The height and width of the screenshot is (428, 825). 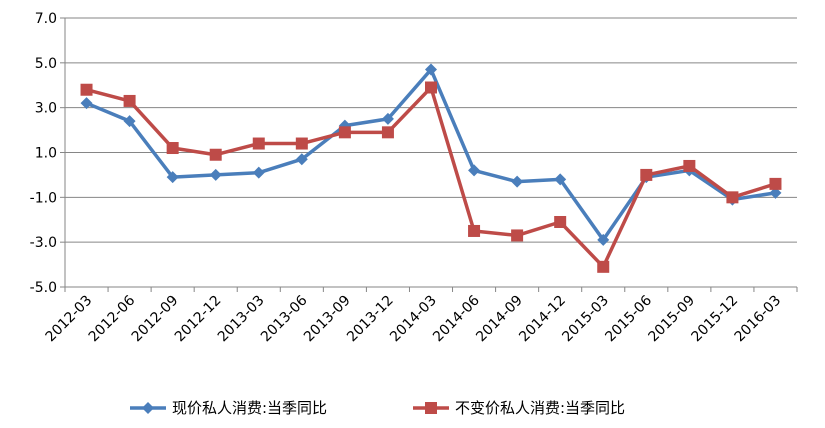 What do you see at coordinates (585, 319) in the screenshot?
I see `x-tick-label: 2015-03` at bounding box center [585, 319].